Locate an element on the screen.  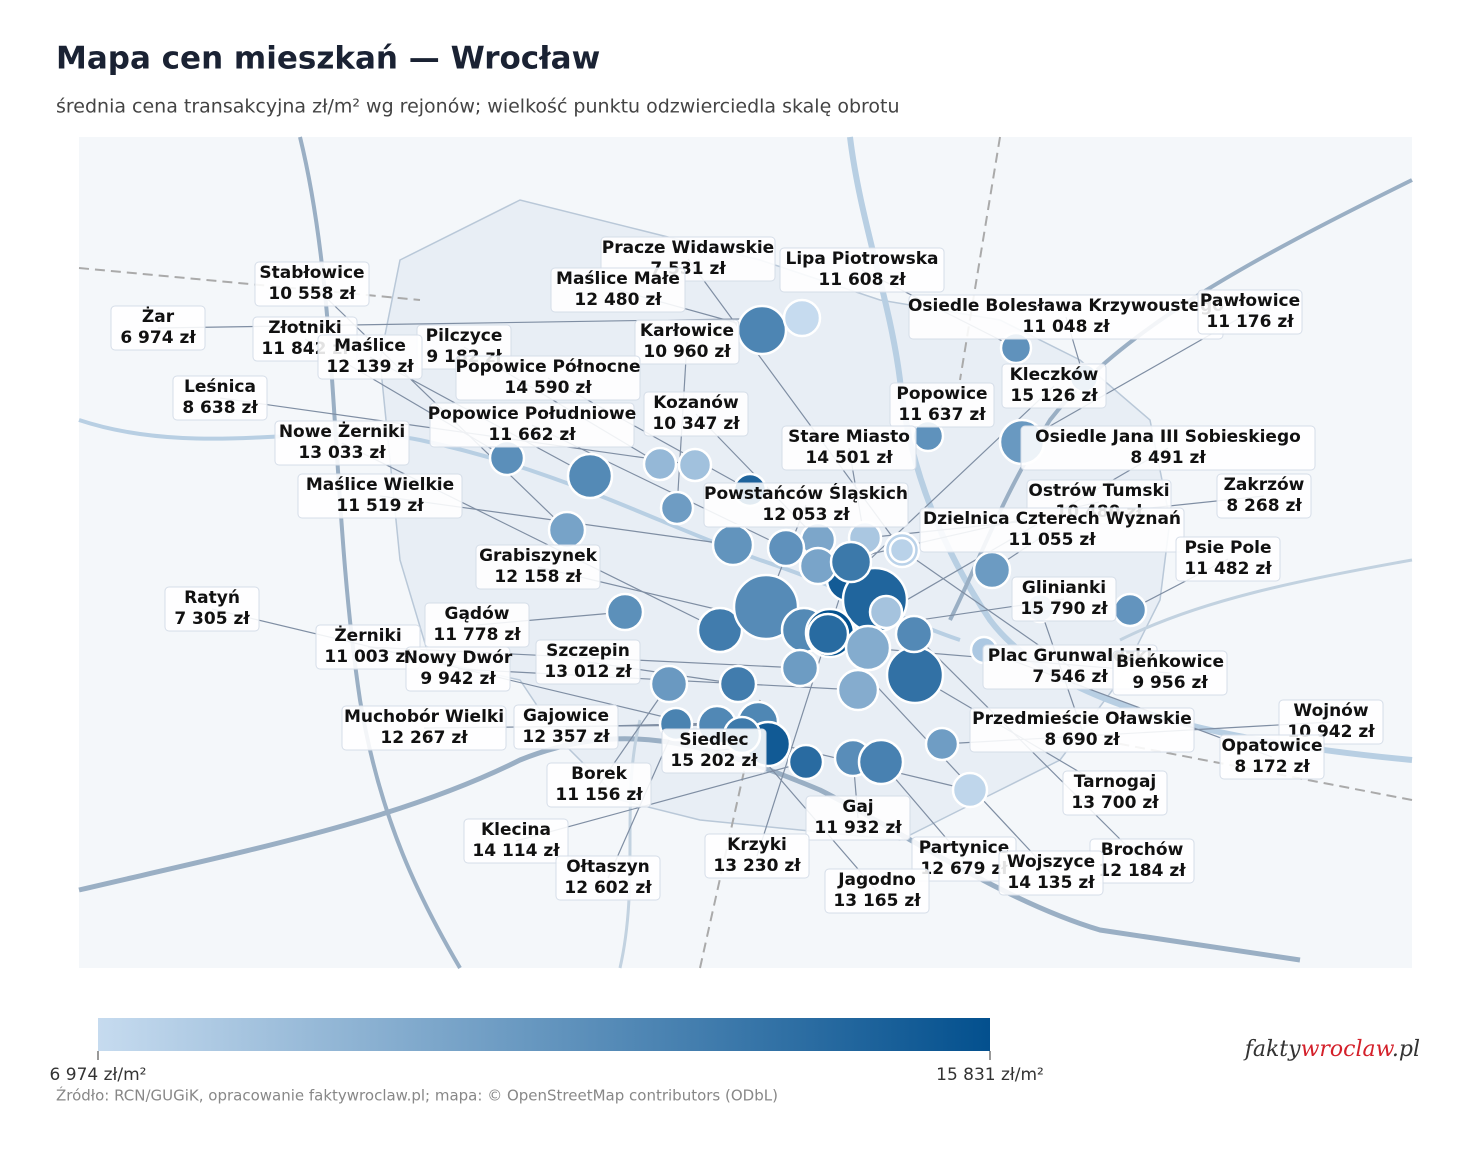
district-price: 11 003 zł is located at coordinates (368, 657).